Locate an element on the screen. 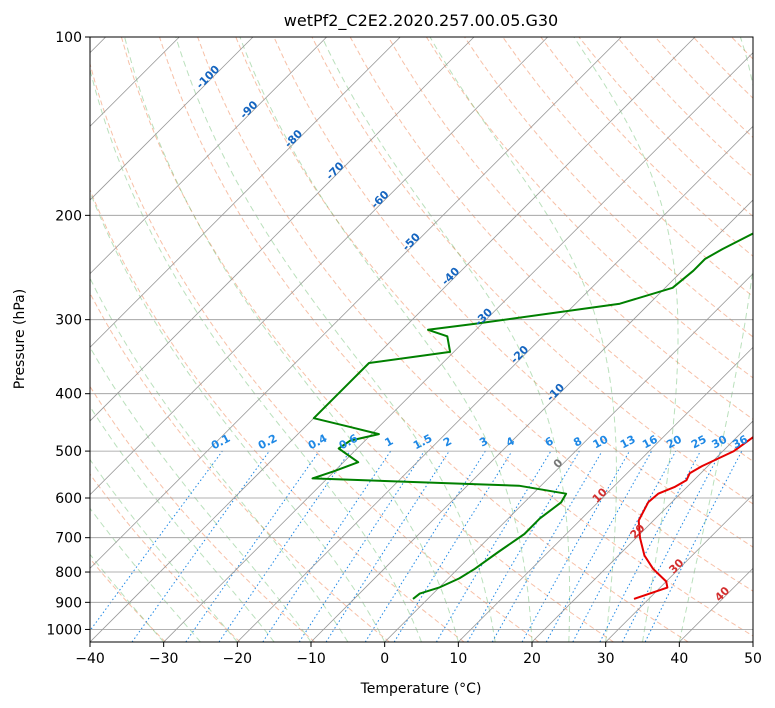  y-tick-label: 400 is located at coordinates (68, 395).